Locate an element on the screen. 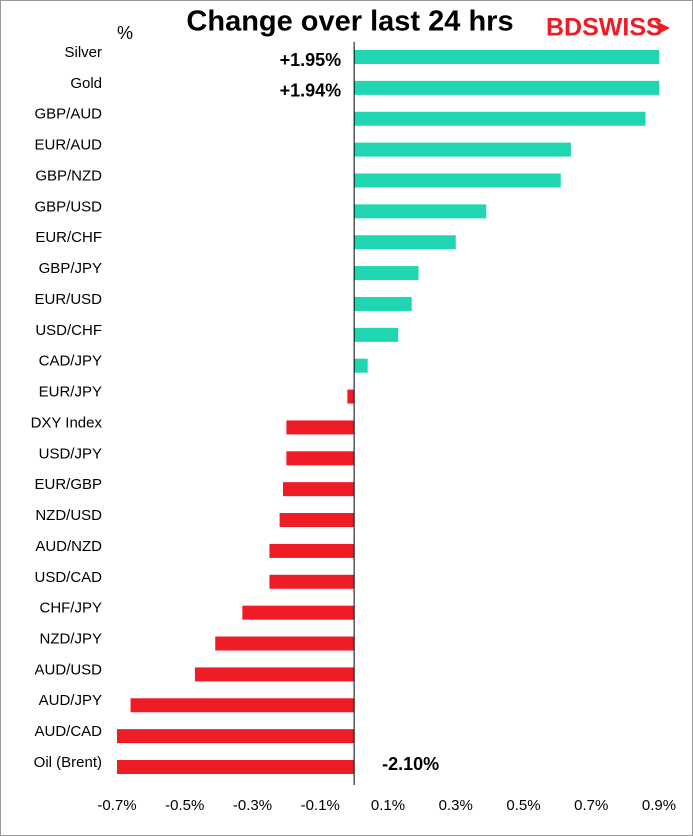 This screenshot has width=693, height=836. y-tick-label: GBP/USD is located at coordinates (68, 206).